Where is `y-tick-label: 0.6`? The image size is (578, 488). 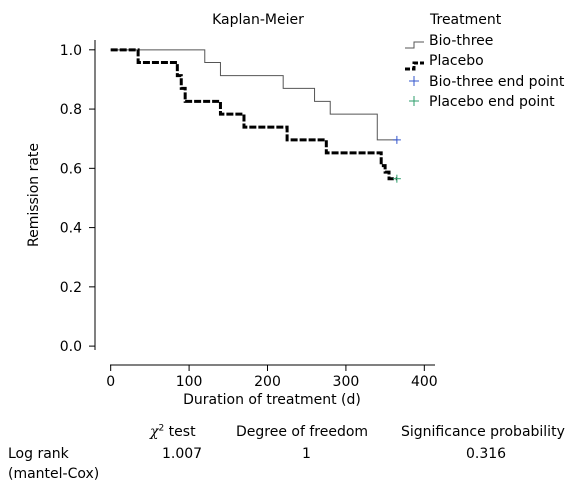
y-tick-label: 0.6 is located at coordinates (71, 169).